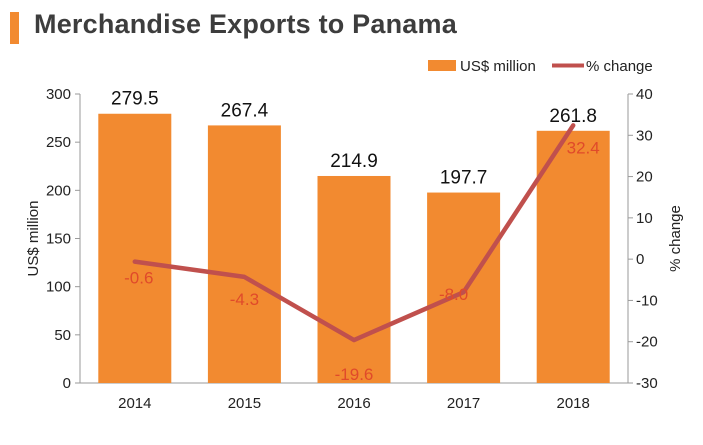 The width and height of the screenshot is (703, 445). I want to click on title-accent-bar, so click(14, 28).